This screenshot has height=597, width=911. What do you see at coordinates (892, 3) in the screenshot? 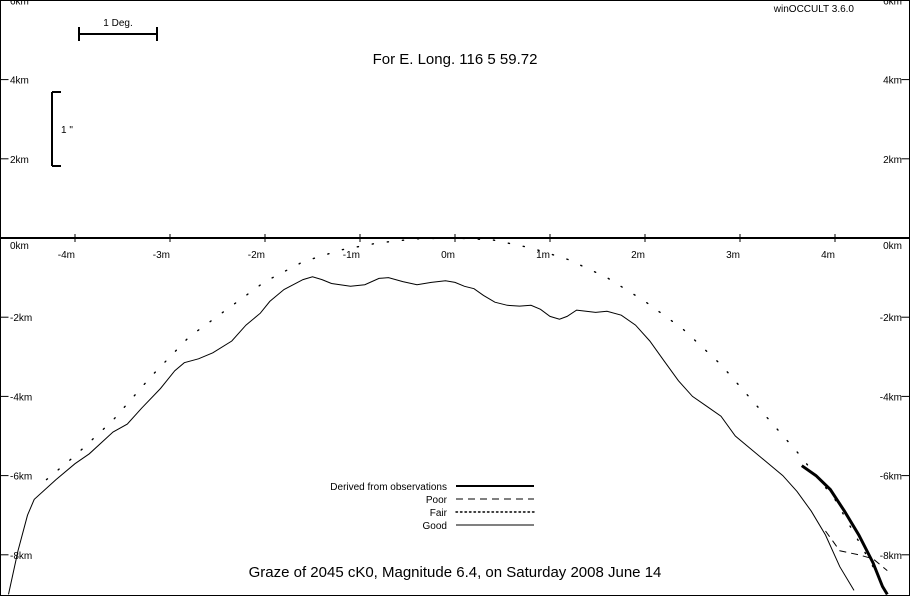
I see `y-tick-label-right: 6km` at bounding box center [892, 3].